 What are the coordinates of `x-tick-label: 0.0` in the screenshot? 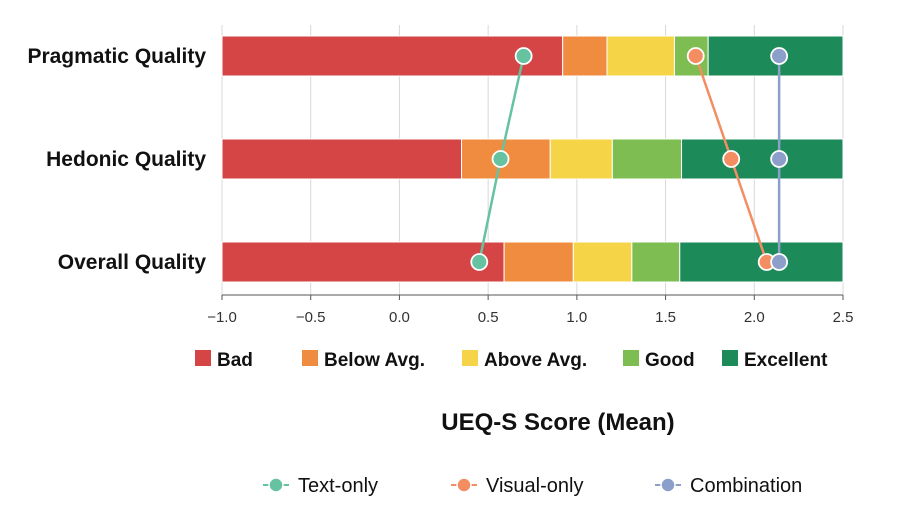 It's located at (399, 317).